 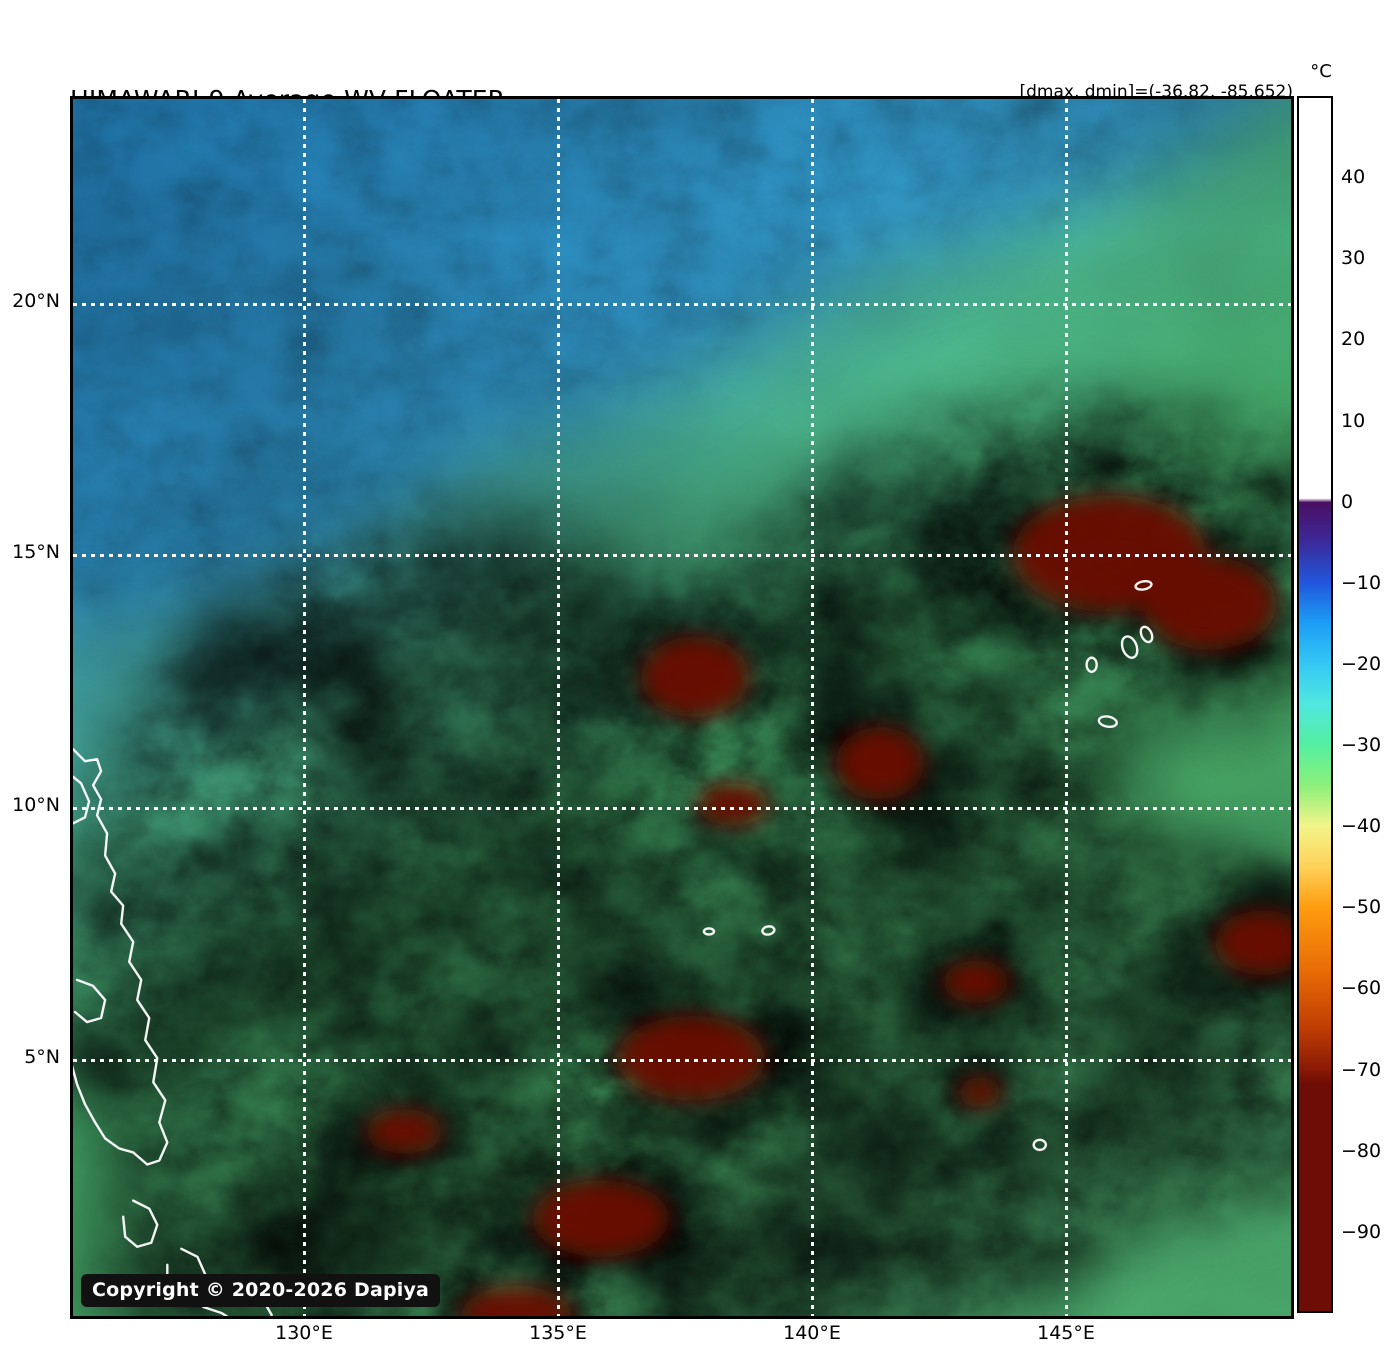 What do you see at coordinates (1361, 663) in the screenshot?
I see `colorbar-tick-minus20: −20` at bounding box center [1361, 663].